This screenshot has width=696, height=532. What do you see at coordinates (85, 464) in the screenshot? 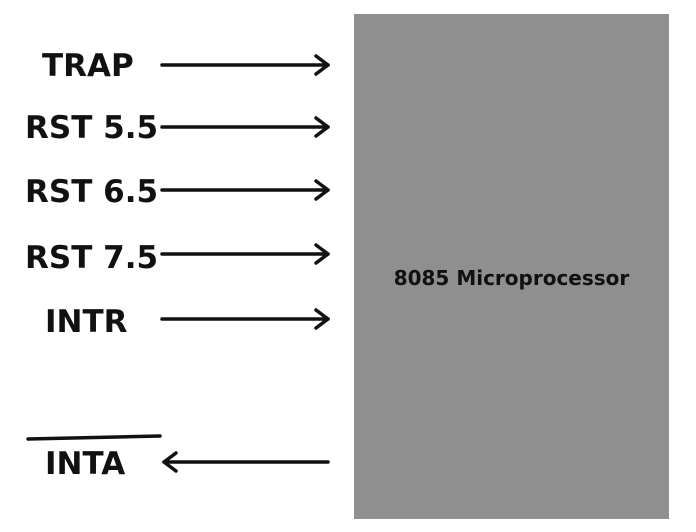
I see `inta-label: INTA` at bounding box center [85, 464].